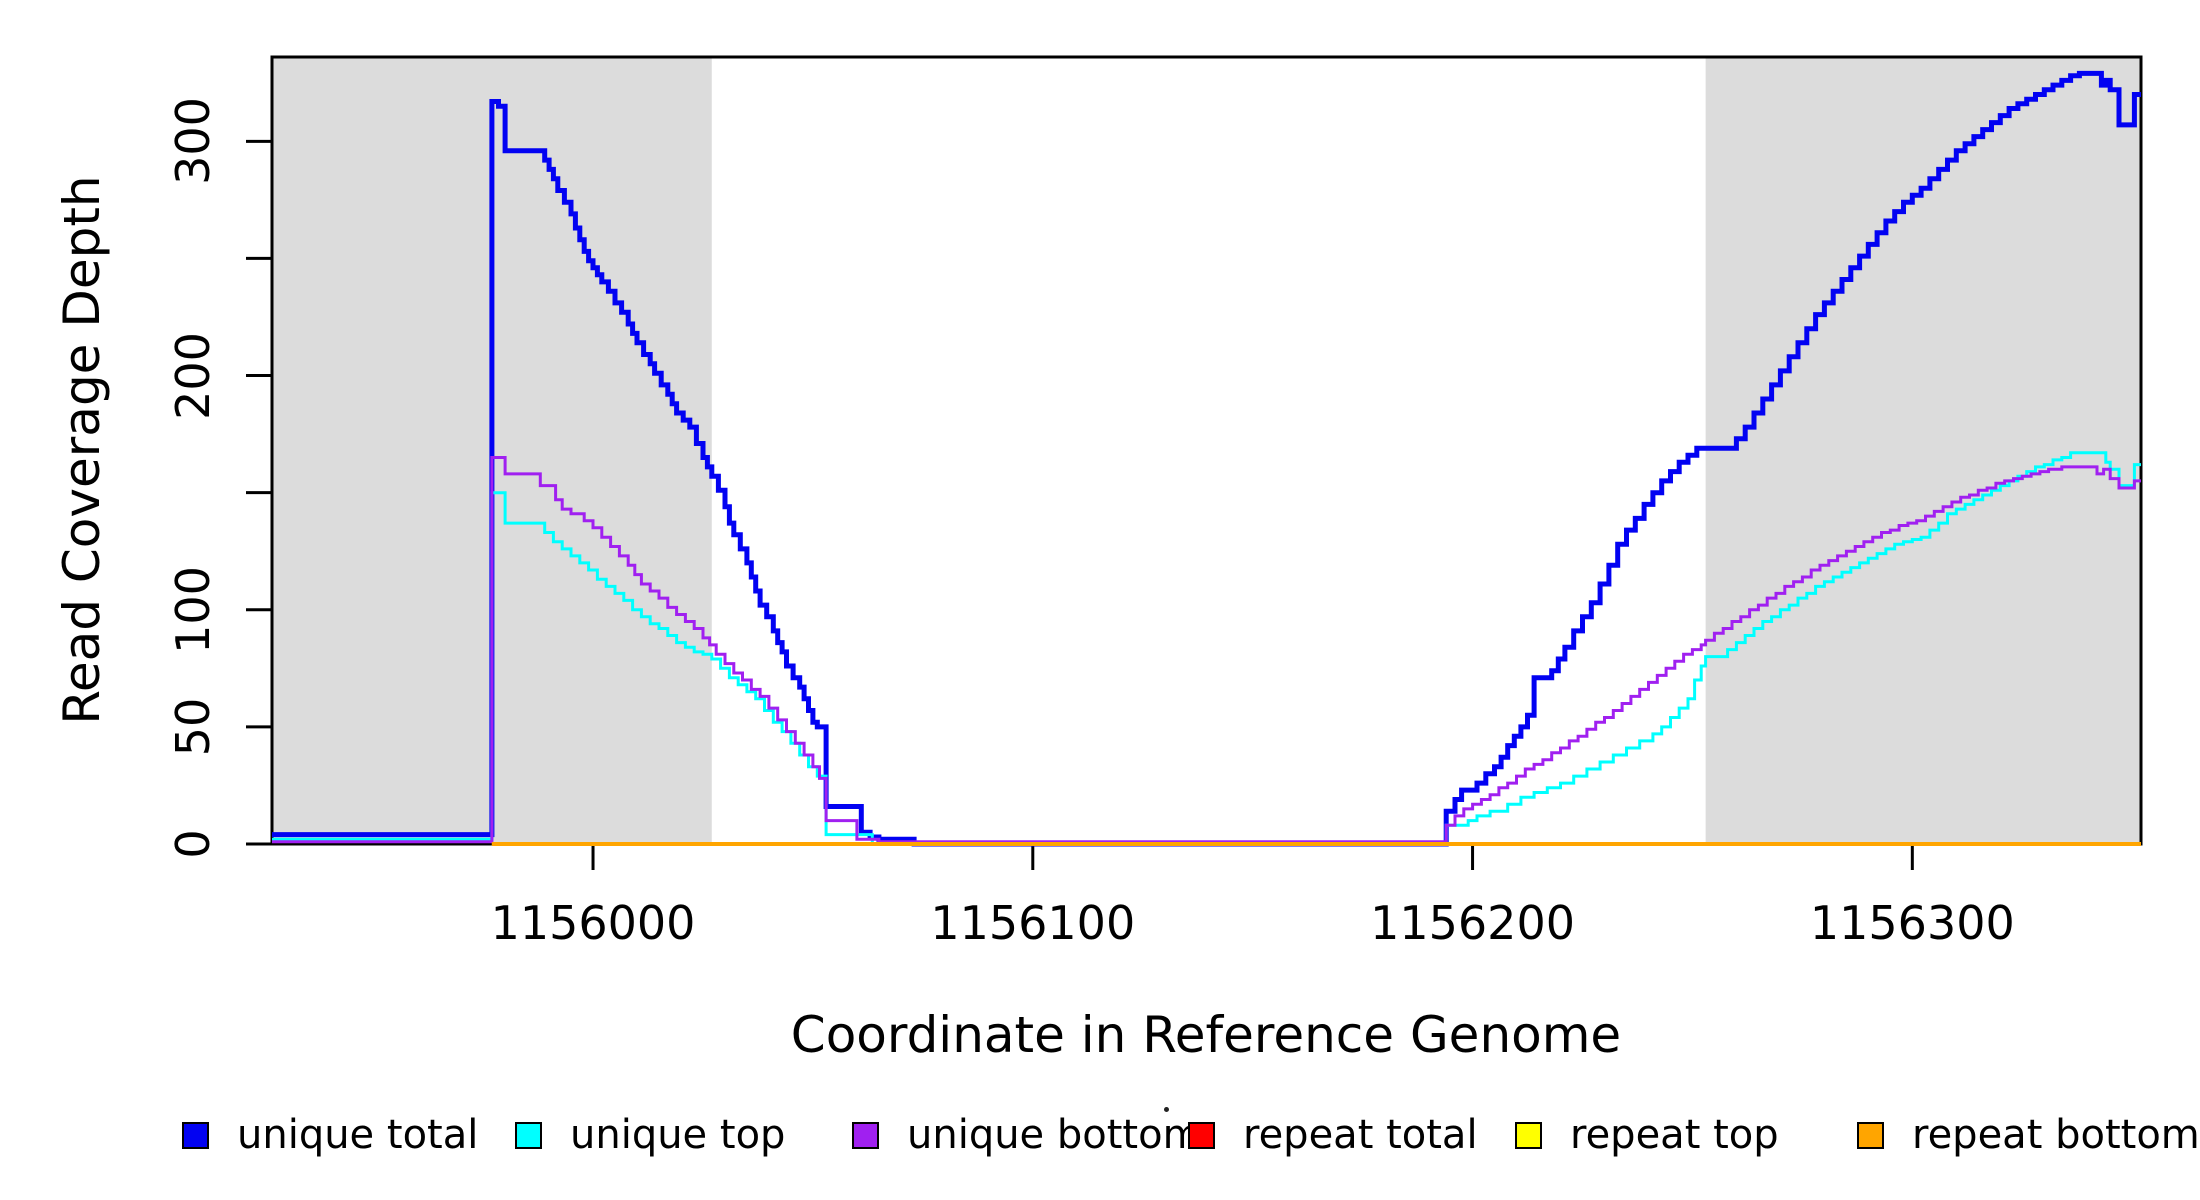 The image size is (2200, 1200). Describe the element at coordinates (1054, 1135) in the screenshot. I see `legend-label: unique bottom` at that location.